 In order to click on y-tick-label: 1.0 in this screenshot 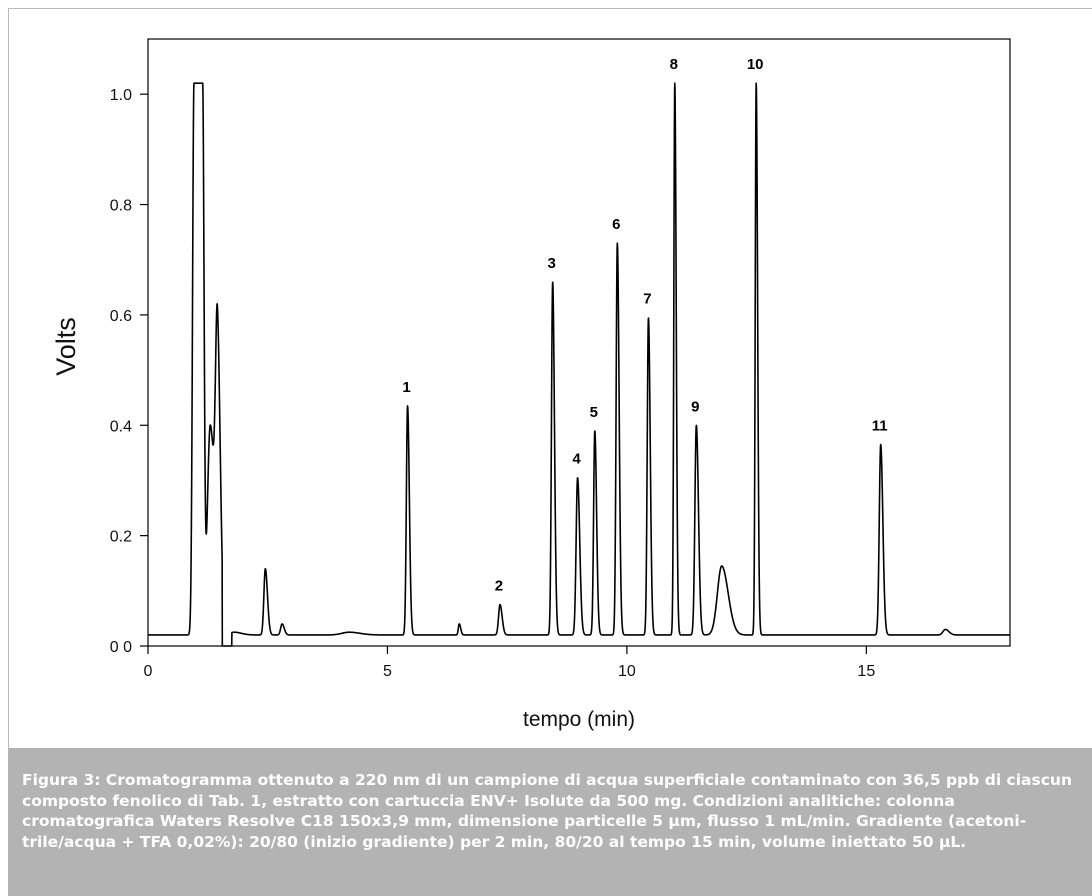, I will do `click(121, 95)`.